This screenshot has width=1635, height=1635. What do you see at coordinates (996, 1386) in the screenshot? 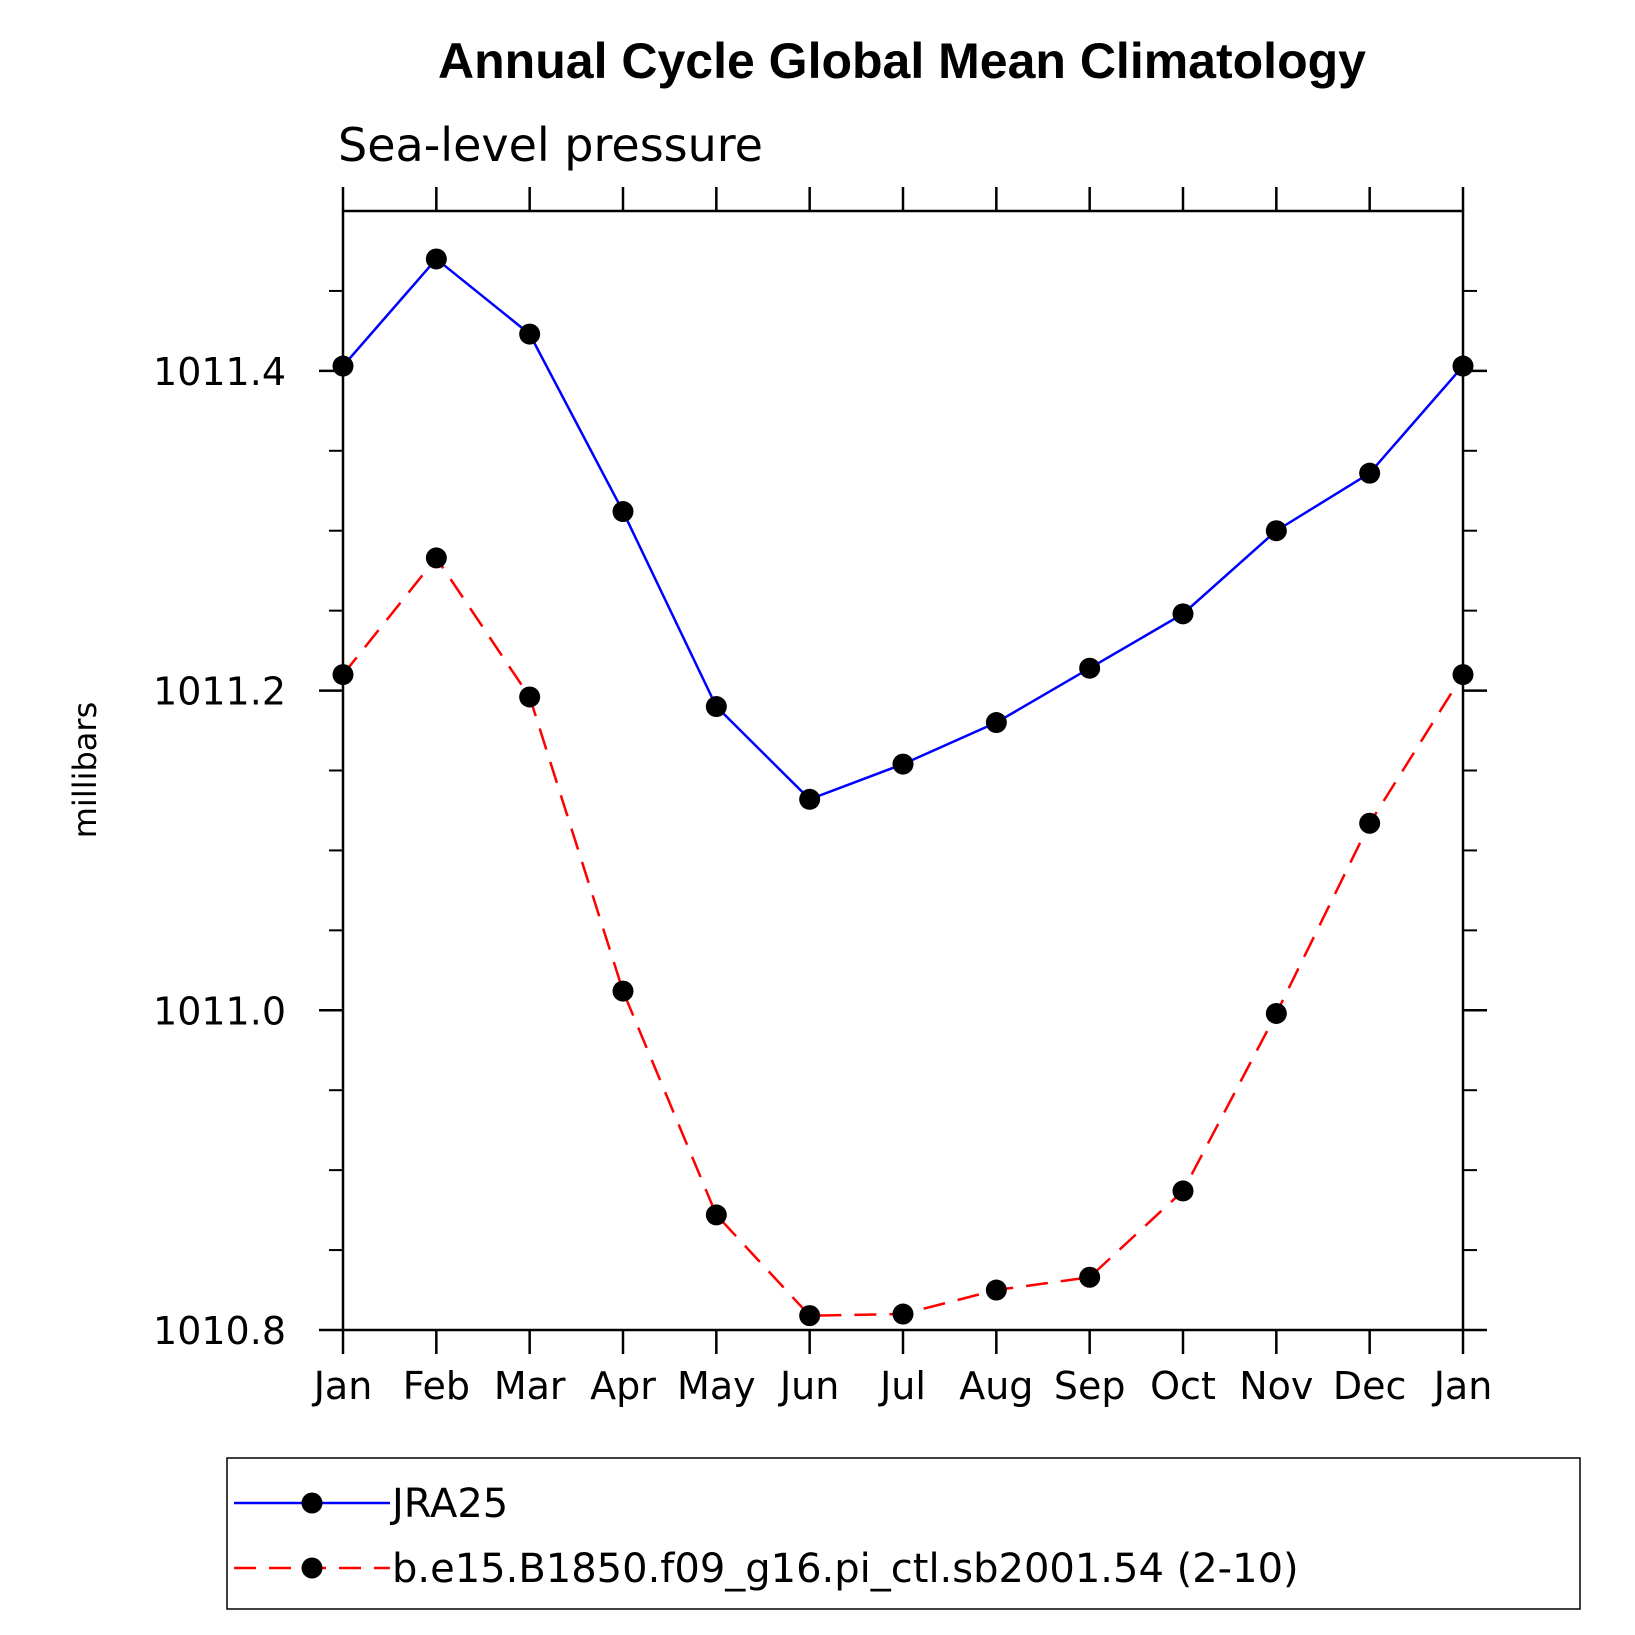
I see `x-tick-label: Aug` at bounding box center [996, 1386].